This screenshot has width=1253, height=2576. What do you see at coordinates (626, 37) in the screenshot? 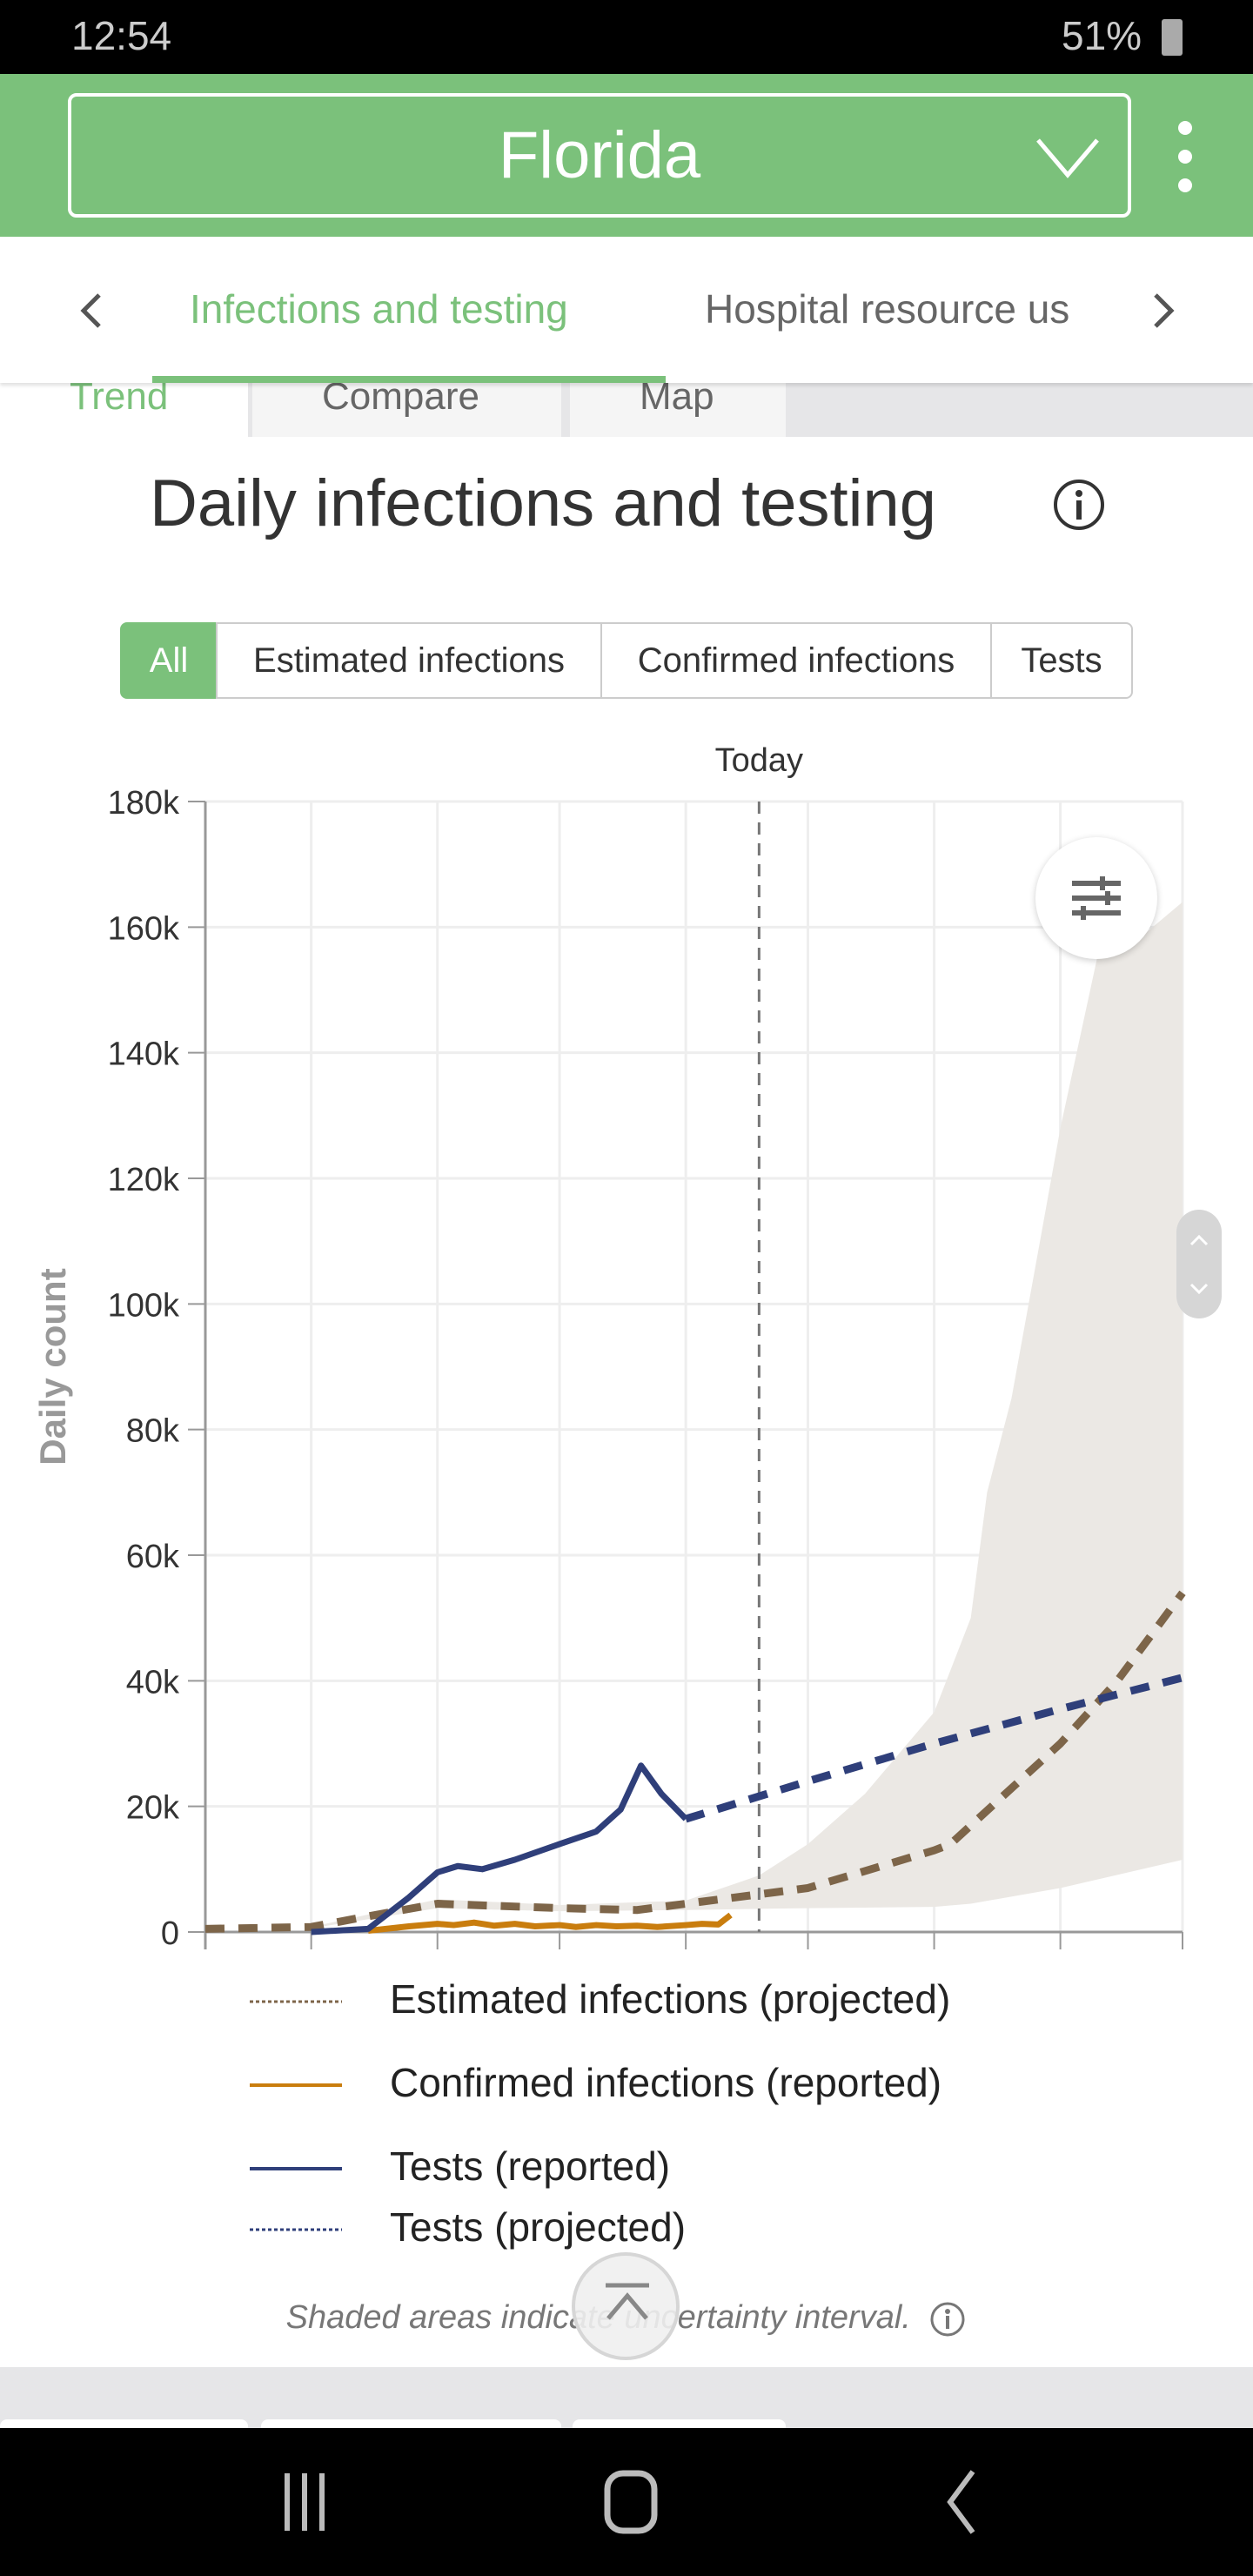
I see `status-bar: 12:54 51%` at bounding box center [626, 37].